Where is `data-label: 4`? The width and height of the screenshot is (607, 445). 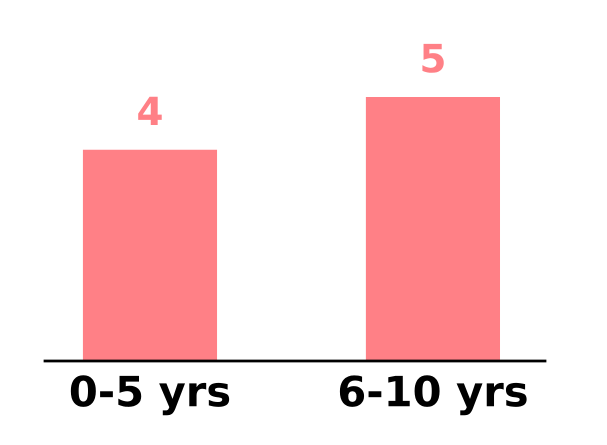 data-label: 4 is located at coordinates (150, 111).